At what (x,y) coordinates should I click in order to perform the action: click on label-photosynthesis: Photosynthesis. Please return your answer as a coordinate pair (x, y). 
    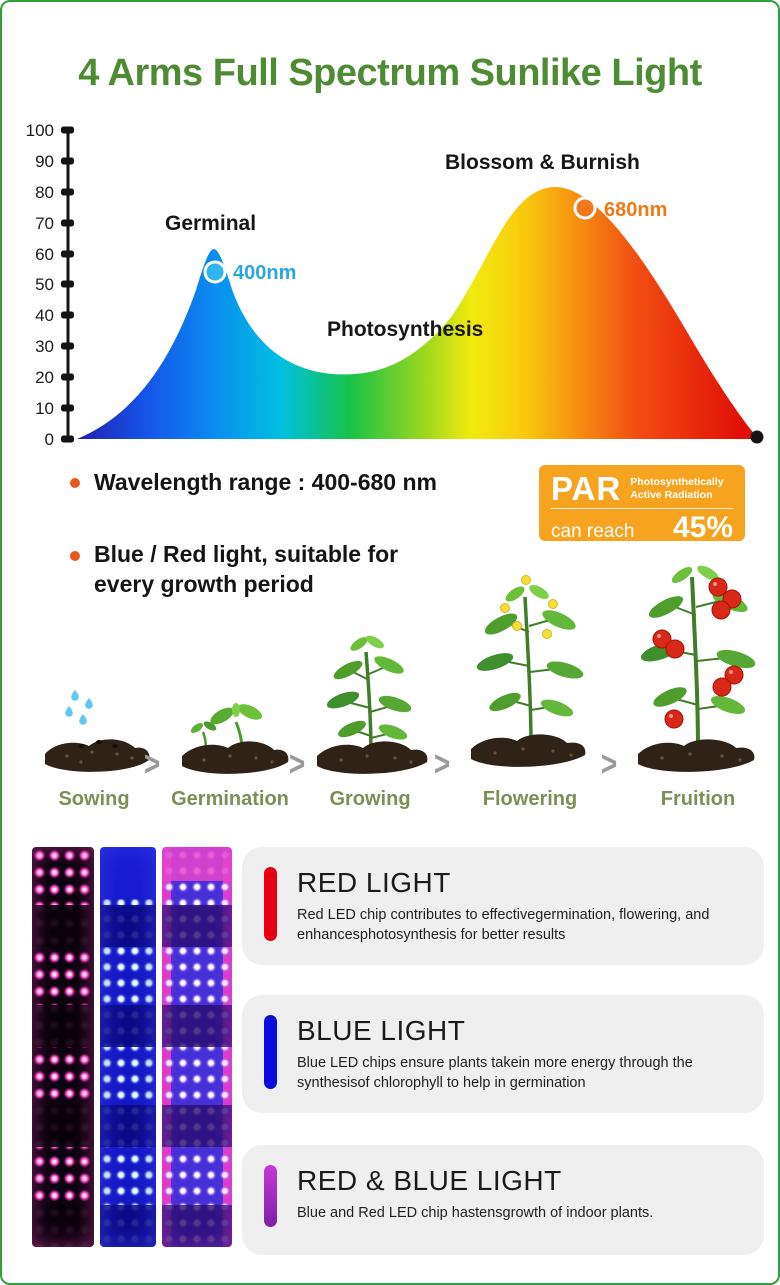
    Looking at the image, I should click on (405, 329).